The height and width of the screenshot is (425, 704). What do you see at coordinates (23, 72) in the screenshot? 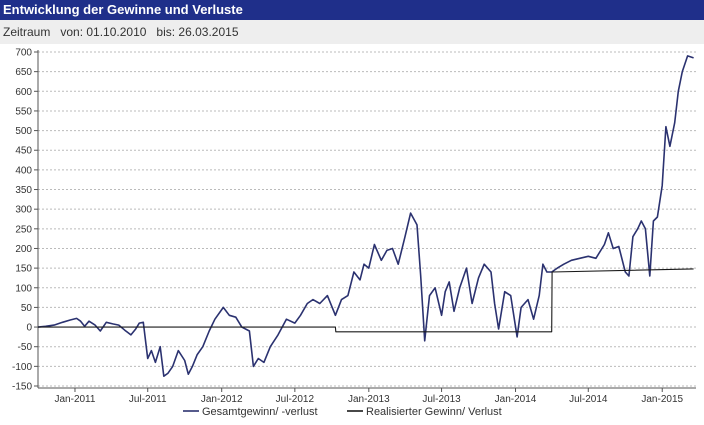
I see `y-tick-label: 650` at bounding box center [23, 72].